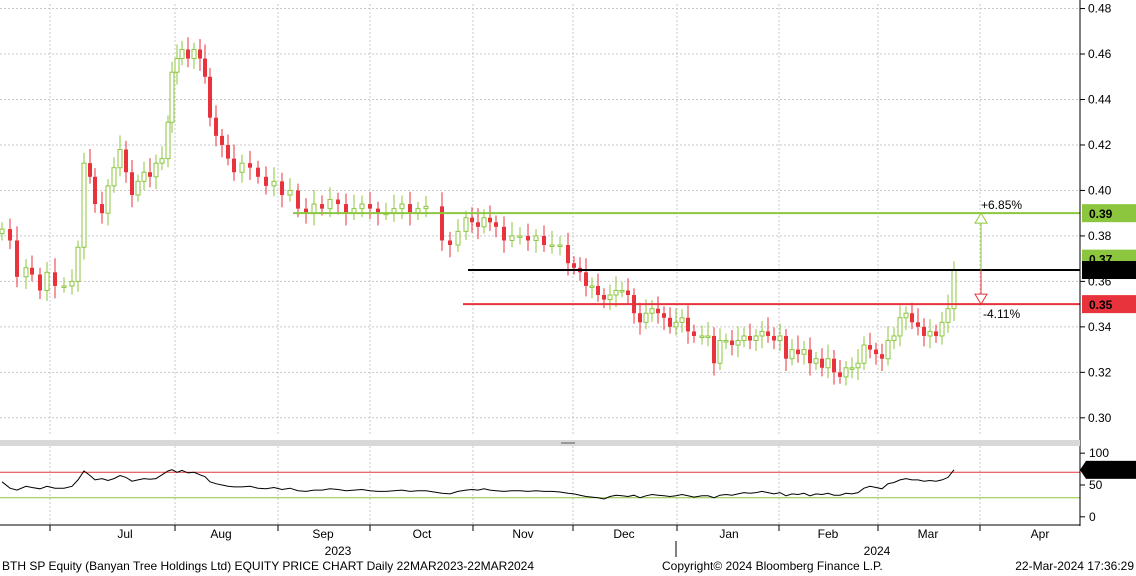 This screenshot has height=576, width=1136. What do you see at coordinates (1101, 214) in the screenshot?
I see `level-label-text: 0.39` at bounding box center [1101, 214].